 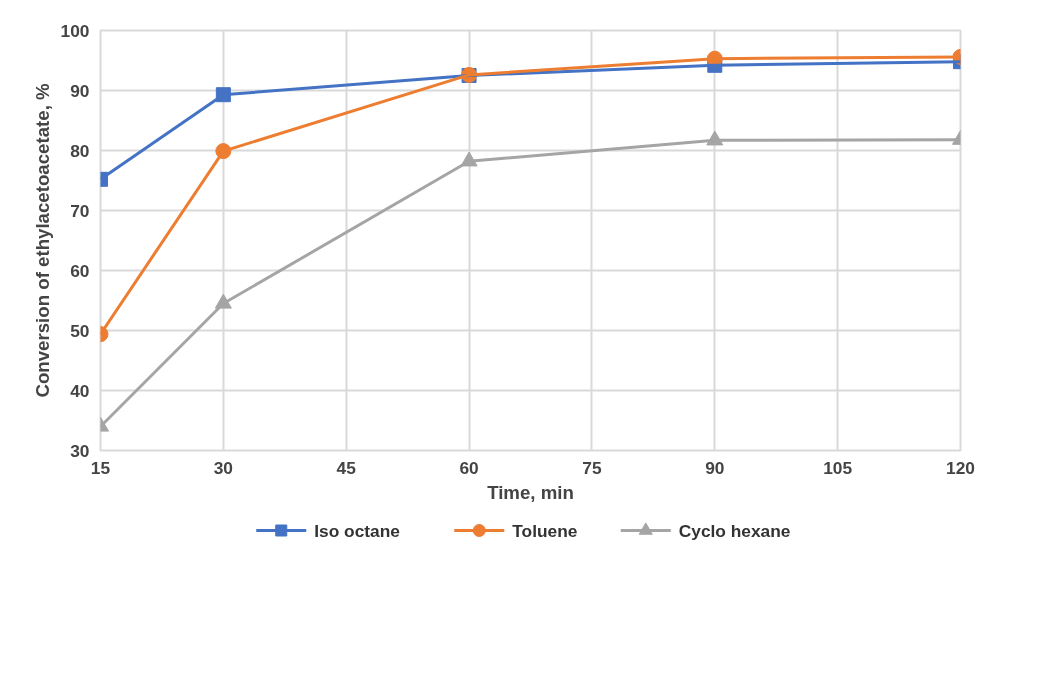 I want to click on x-tick-label: 60, so click(x=469, y=467).